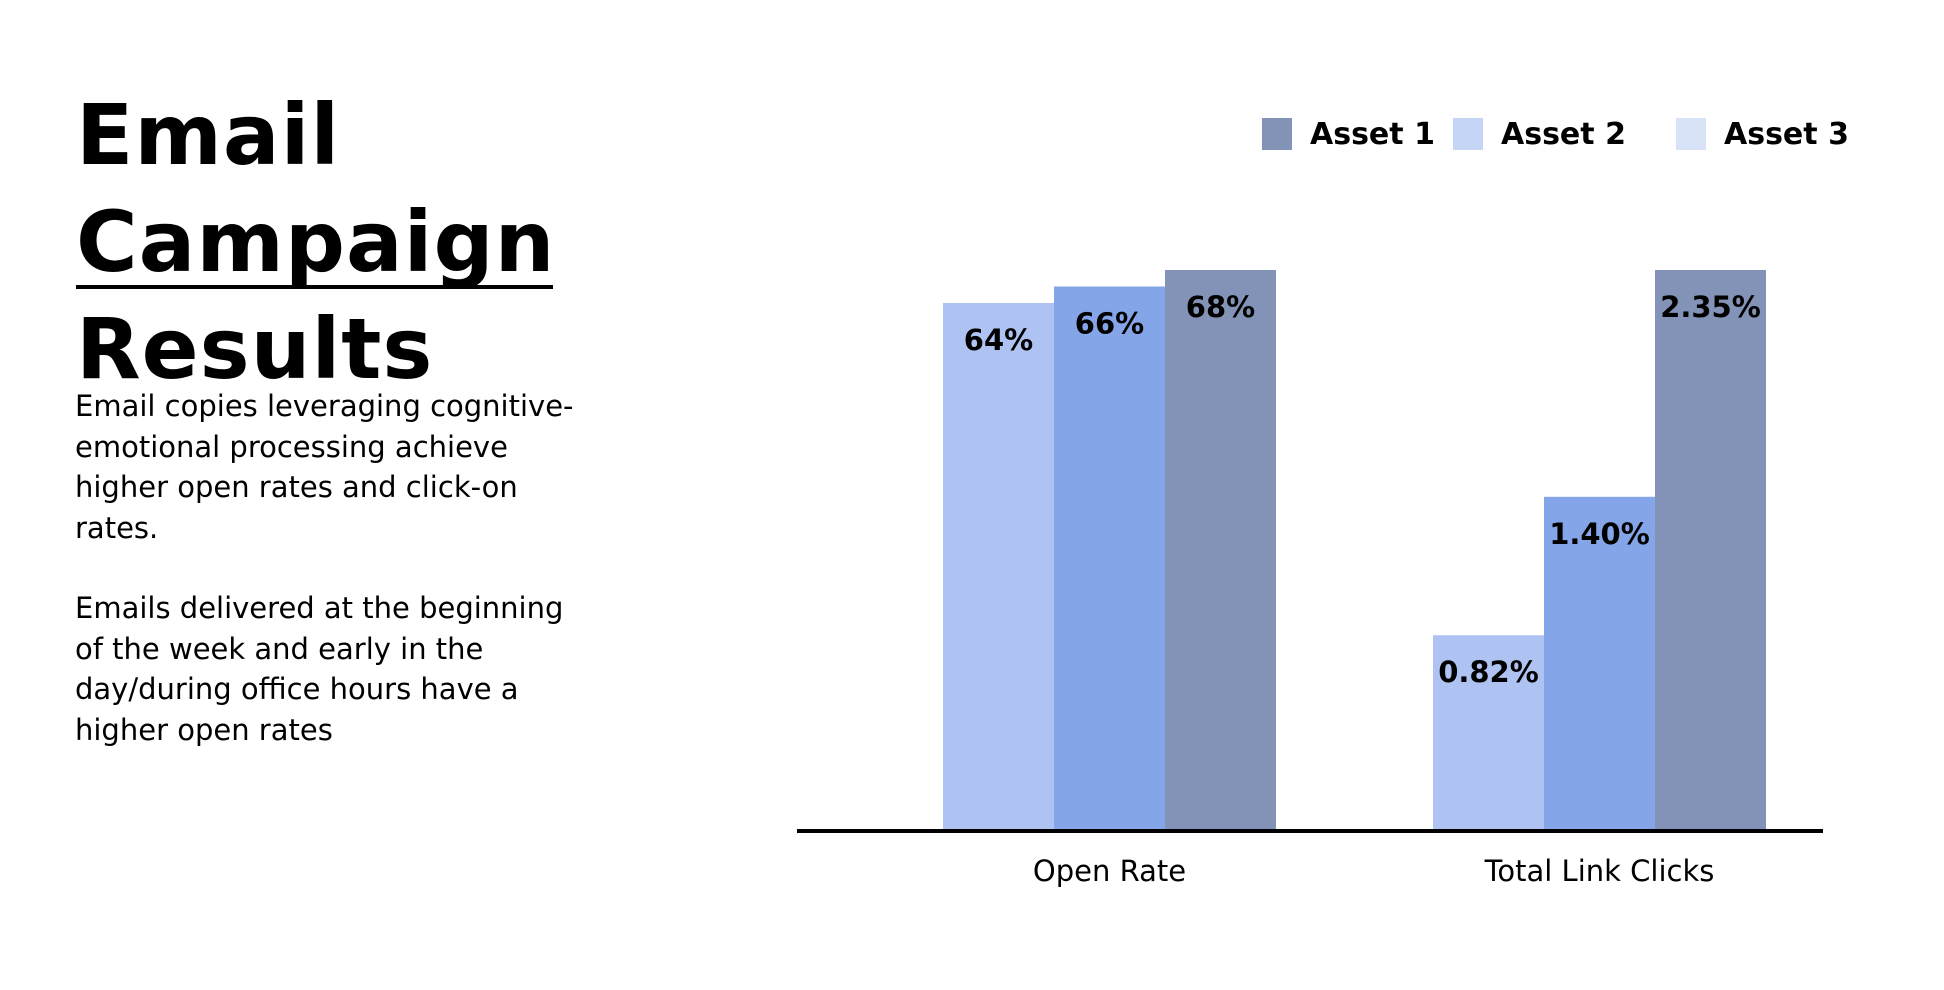 Image resolution: width=1944 pixels, height=990 pixels. What do you see at coordinates (316, 242) in the screenshot?
I see `page-title: Email Campaign Results` at bounding box center [316, 242].